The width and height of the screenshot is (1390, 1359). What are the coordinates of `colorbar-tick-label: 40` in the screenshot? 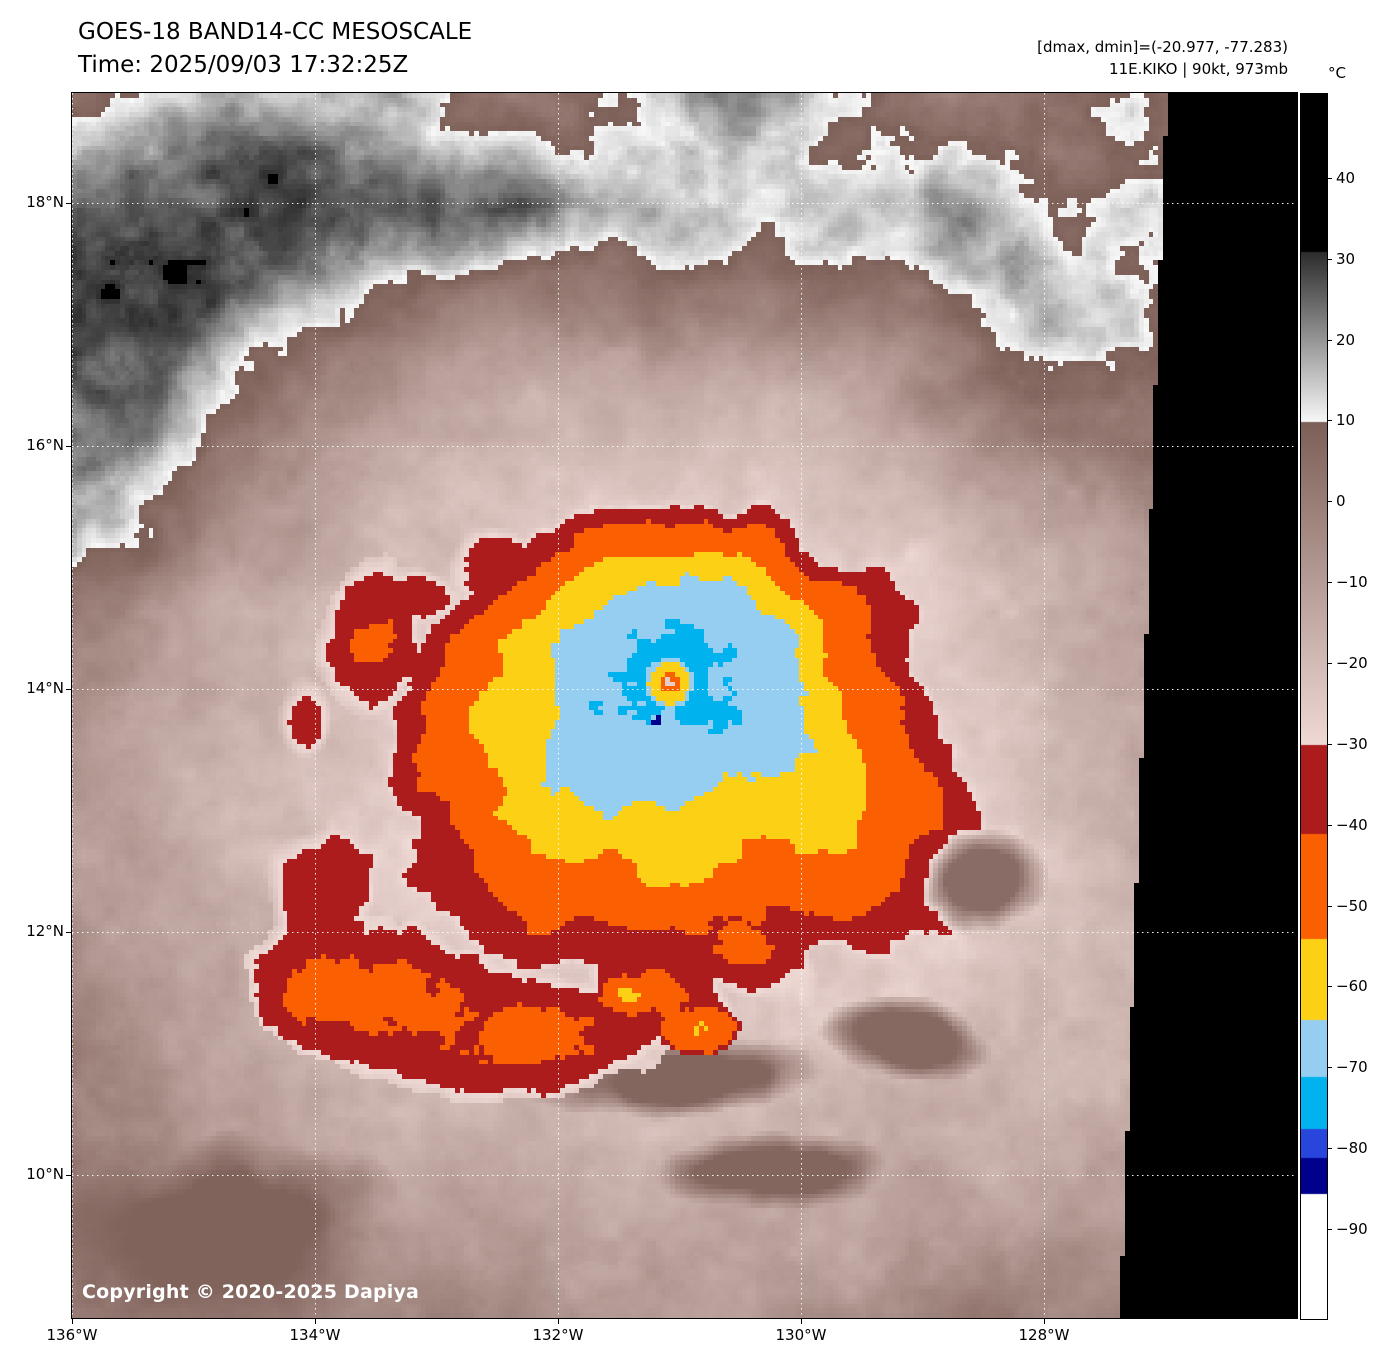 It's located at (1346, 177).